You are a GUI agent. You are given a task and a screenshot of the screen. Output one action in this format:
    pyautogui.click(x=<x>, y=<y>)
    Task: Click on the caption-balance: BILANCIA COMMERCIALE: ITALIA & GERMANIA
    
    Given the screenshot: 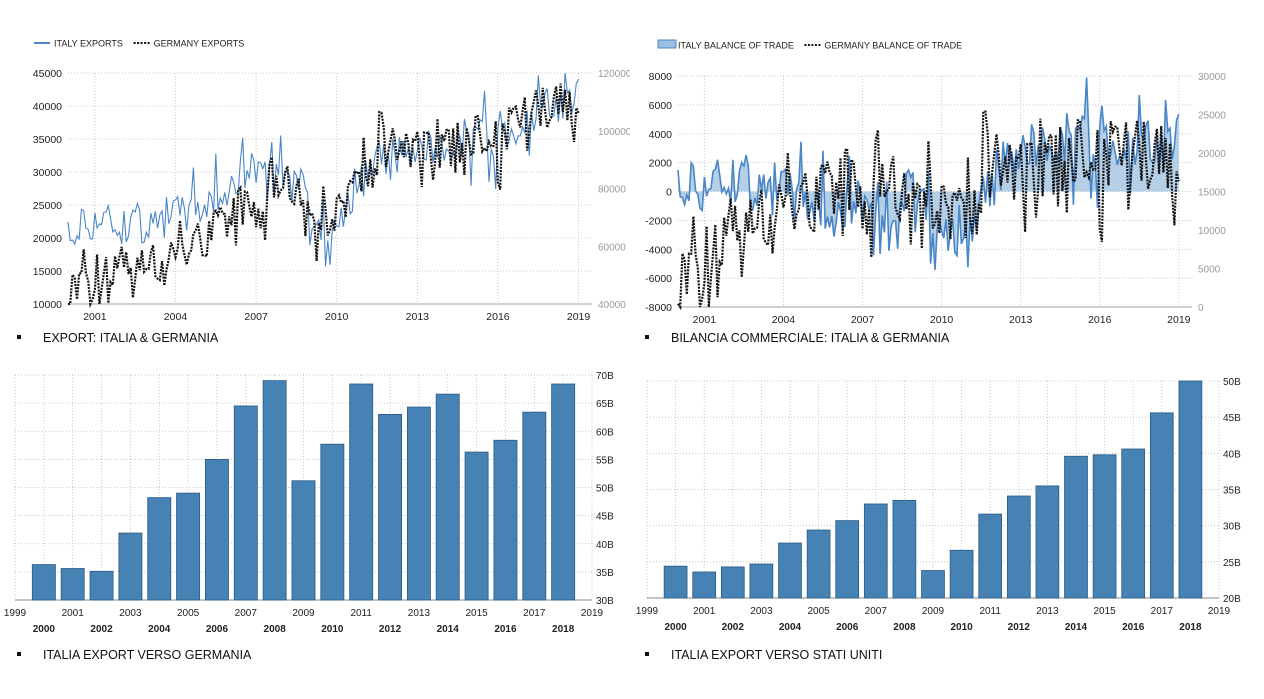 What is the action you would take?
    pyautogui.click(x=797, y=338)
    